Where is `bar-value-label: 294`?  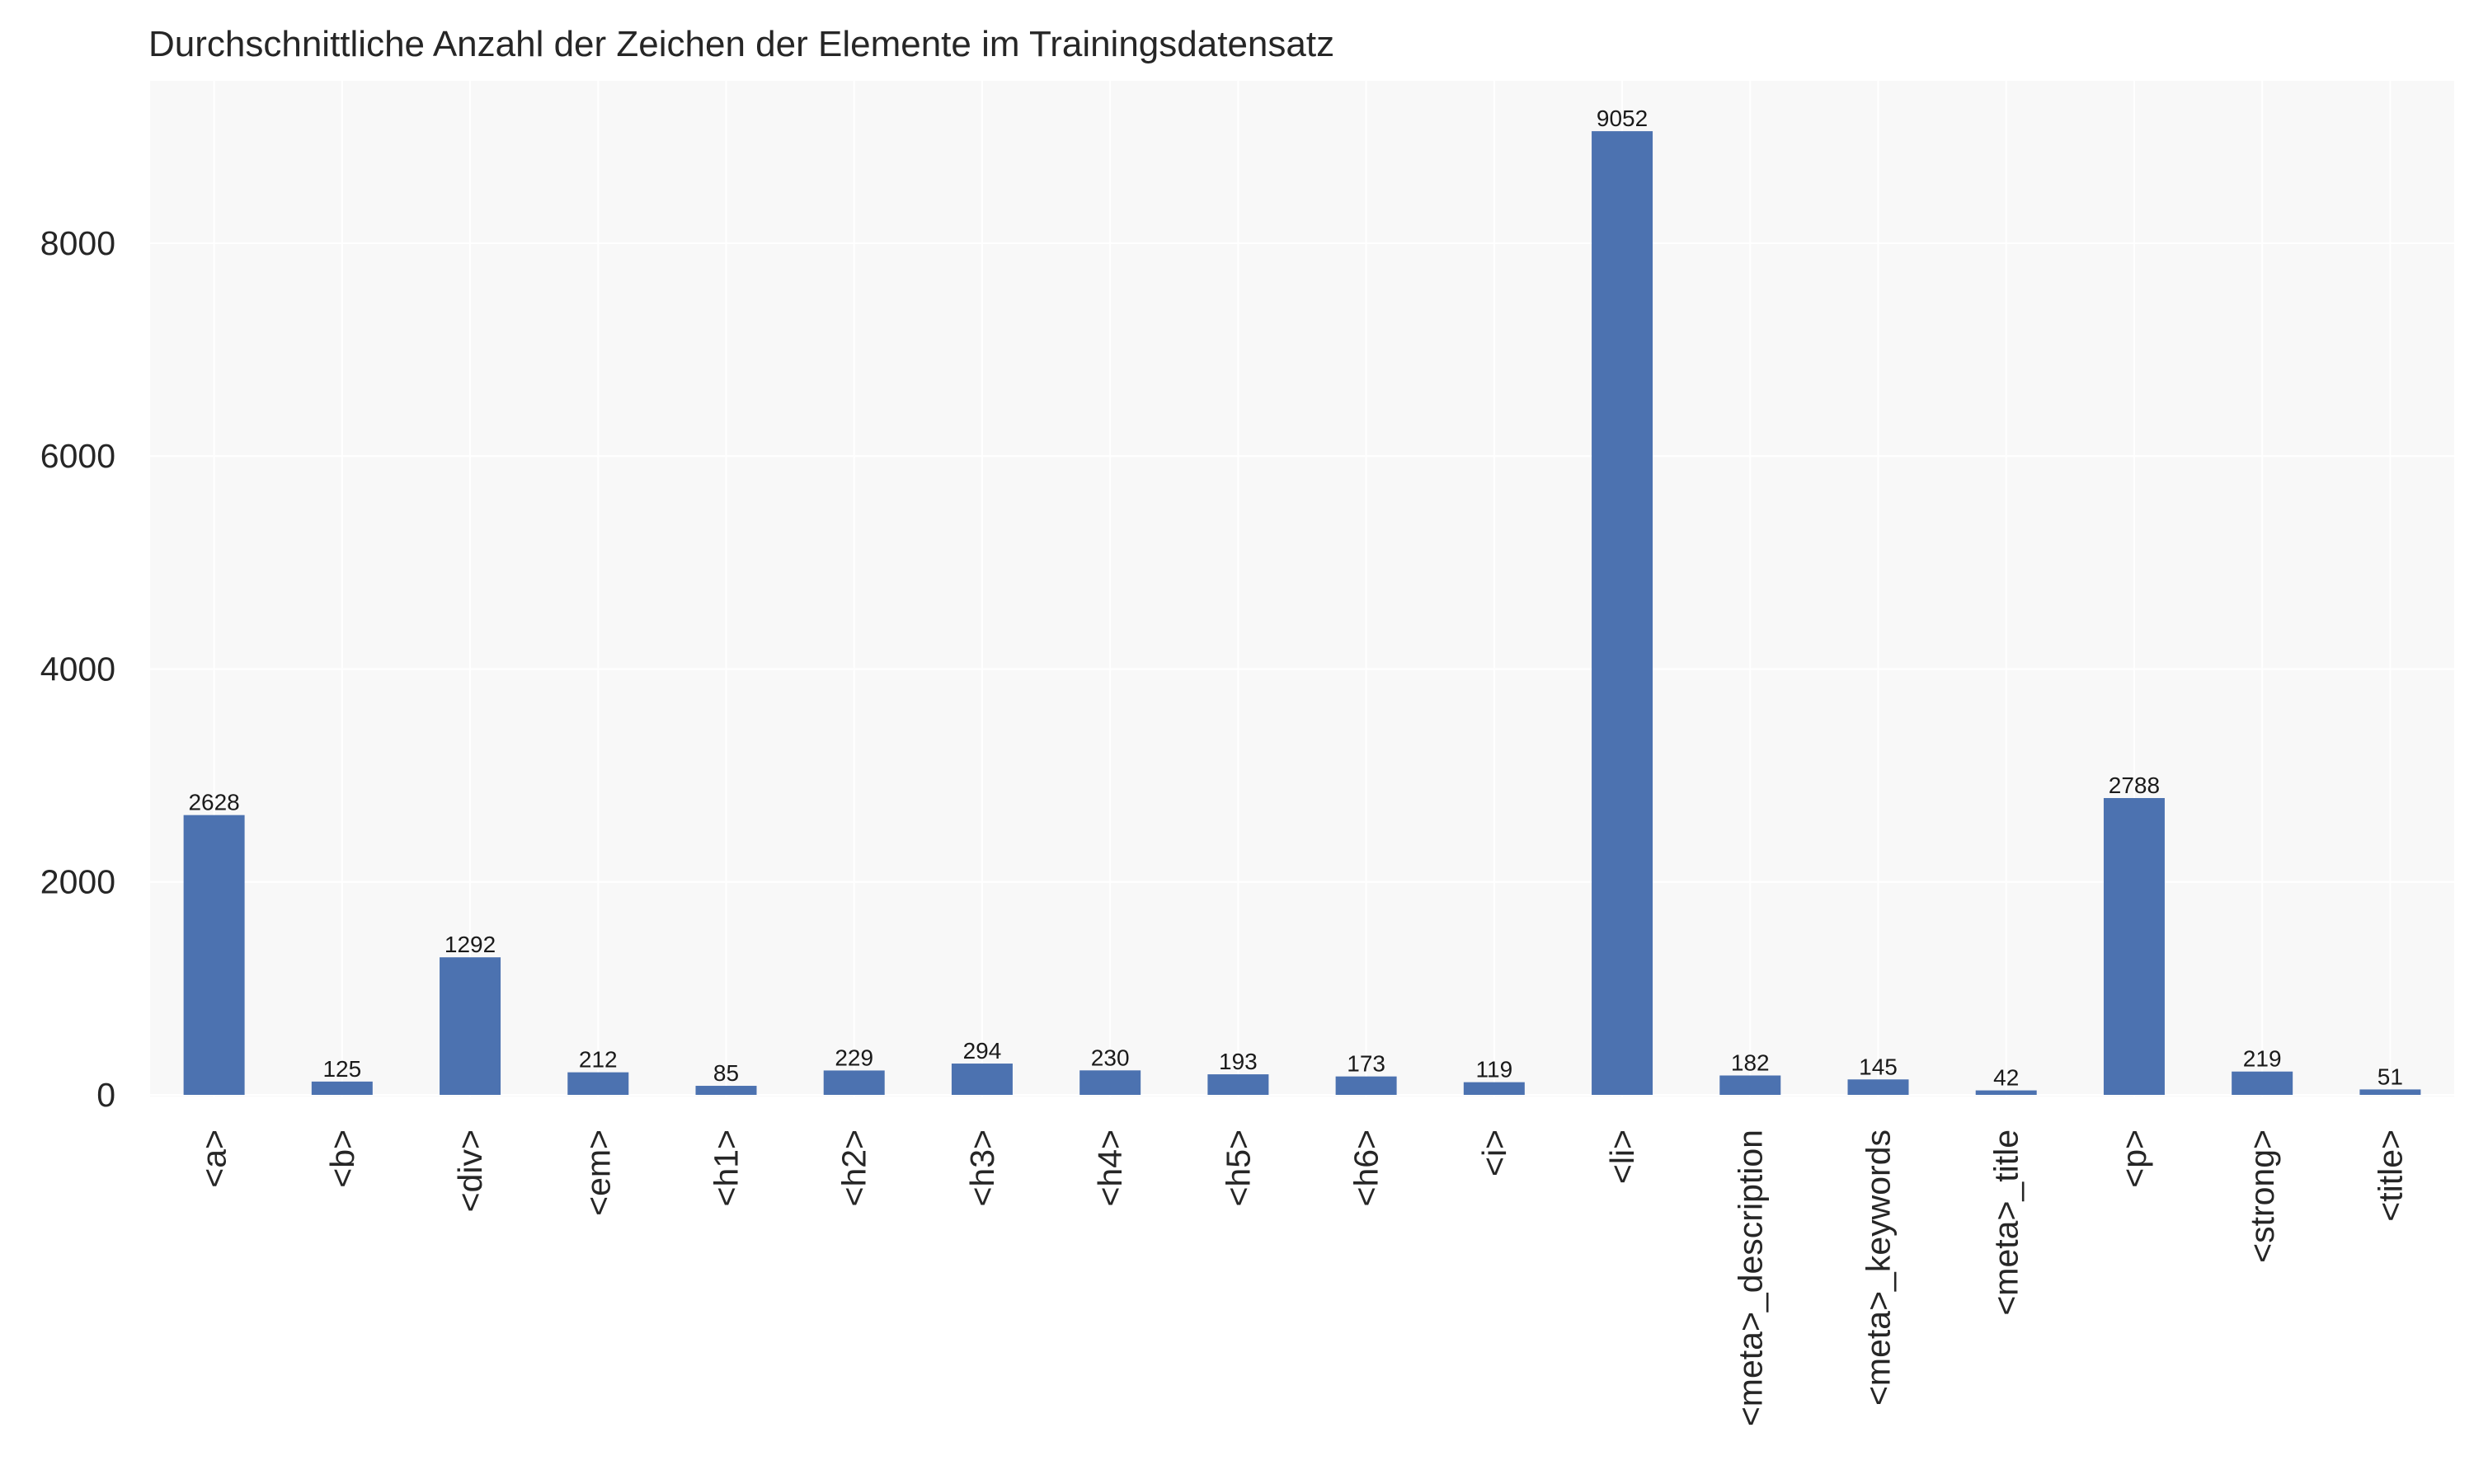
bar-value-label: 294 is located at coordinates (982, 1051).